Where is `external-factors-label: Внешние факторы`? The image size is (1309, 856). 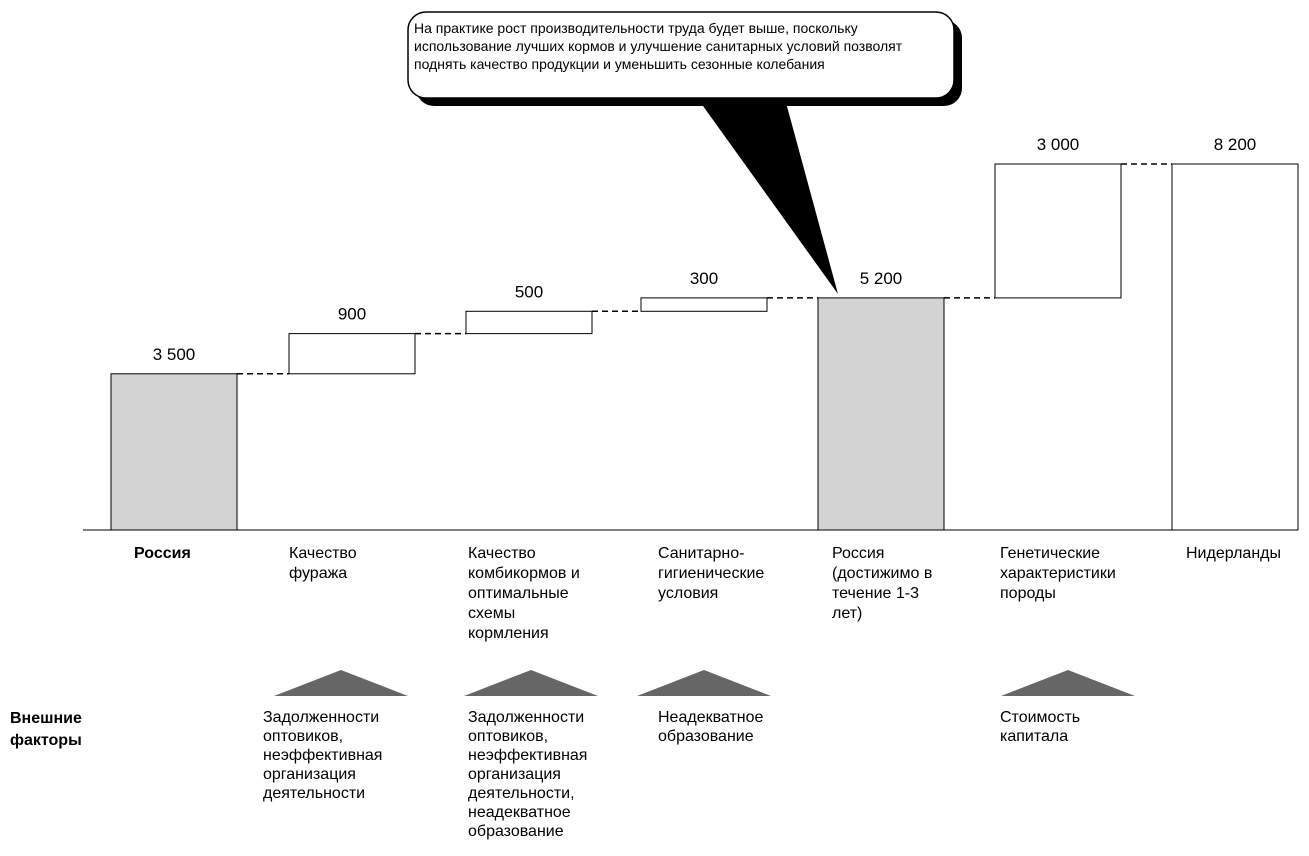
external-factors-label: Внешние факторы is located at coordinates (46, 729).